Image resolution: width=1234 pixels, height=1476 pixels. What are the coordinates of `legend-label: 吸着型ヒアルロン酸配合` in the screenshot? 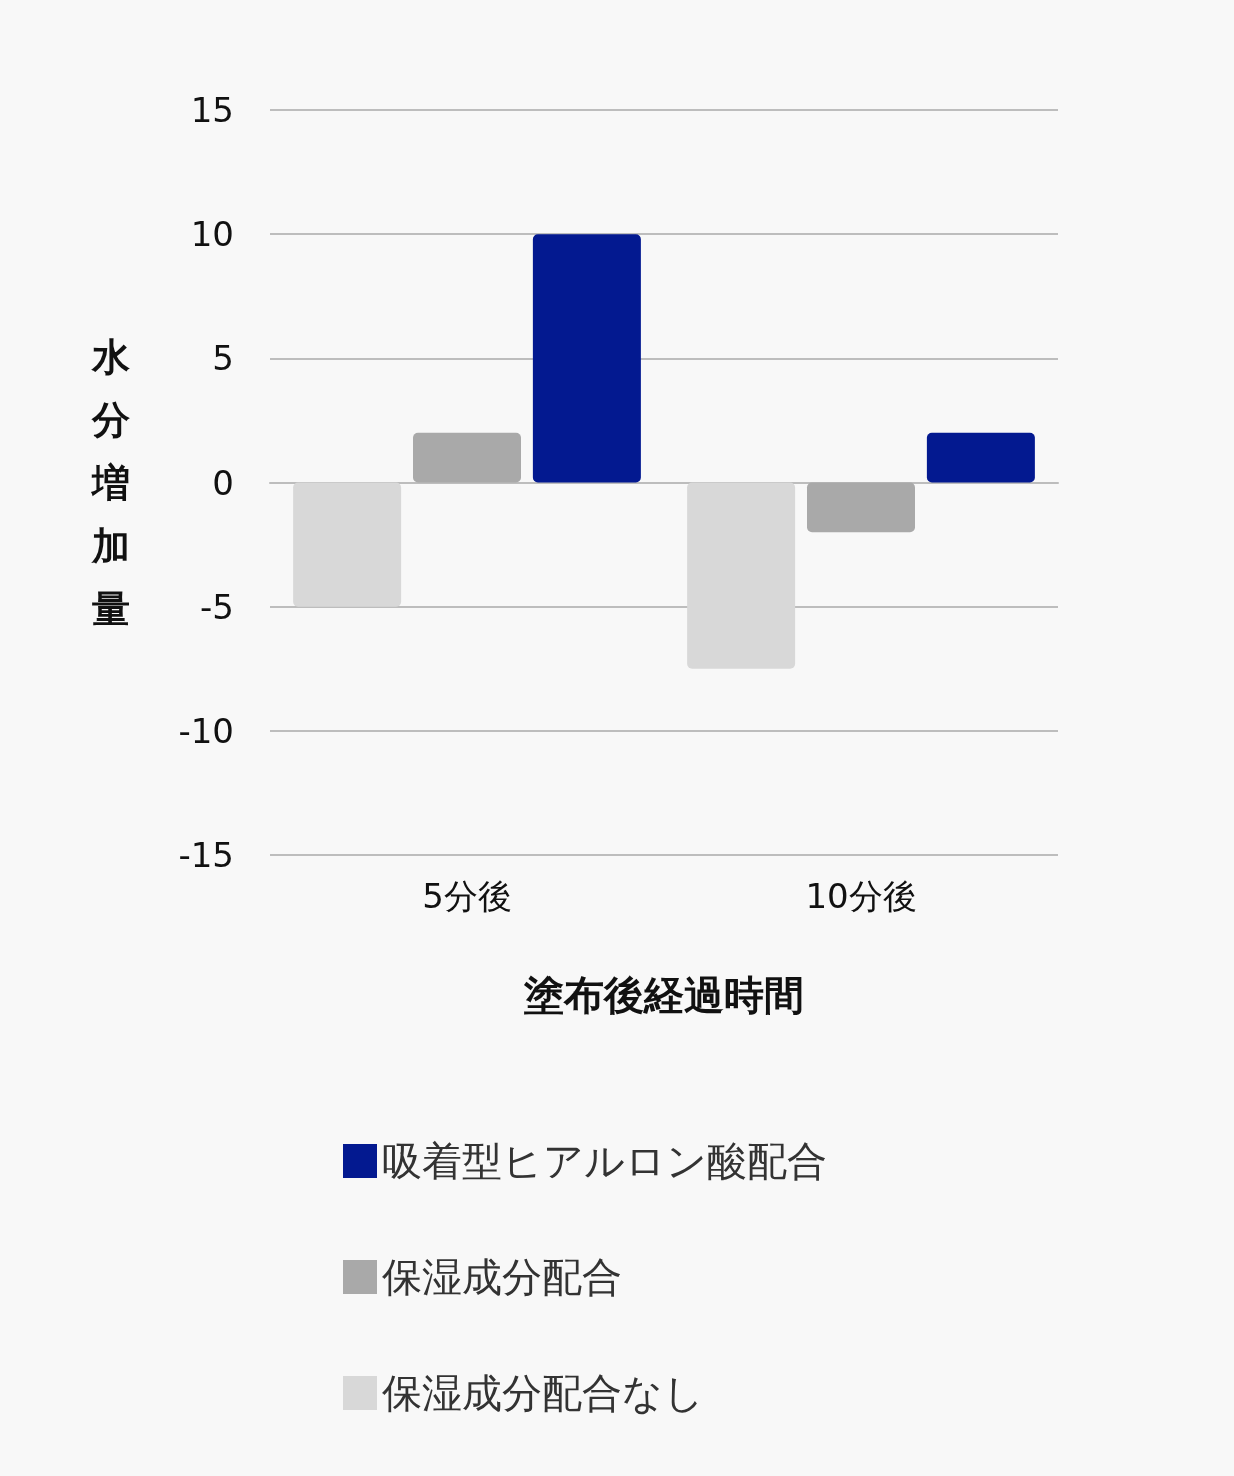 It's located at (604, 1161).